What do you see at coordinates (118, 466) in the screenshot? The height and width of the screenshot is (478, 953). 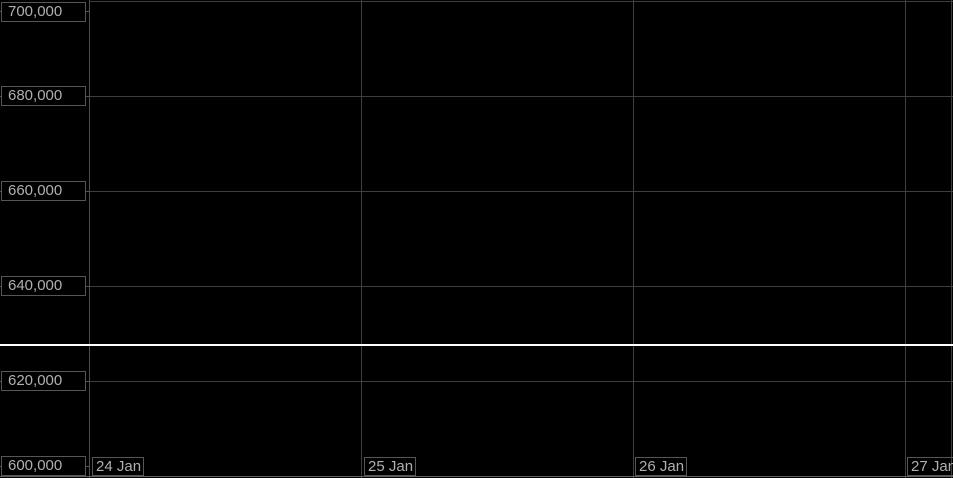 I see `x-axis-label-24jan: 24 Jan` at bounding box center [118, 466].